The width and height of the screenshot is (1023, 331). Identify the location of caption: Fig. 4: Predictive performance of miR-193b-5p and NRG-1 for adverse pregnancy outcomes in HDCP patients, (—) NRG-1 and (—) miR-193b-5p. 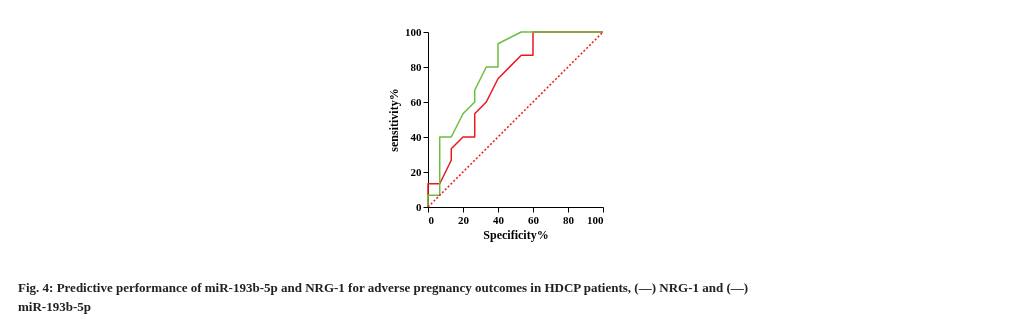
(383, 297).